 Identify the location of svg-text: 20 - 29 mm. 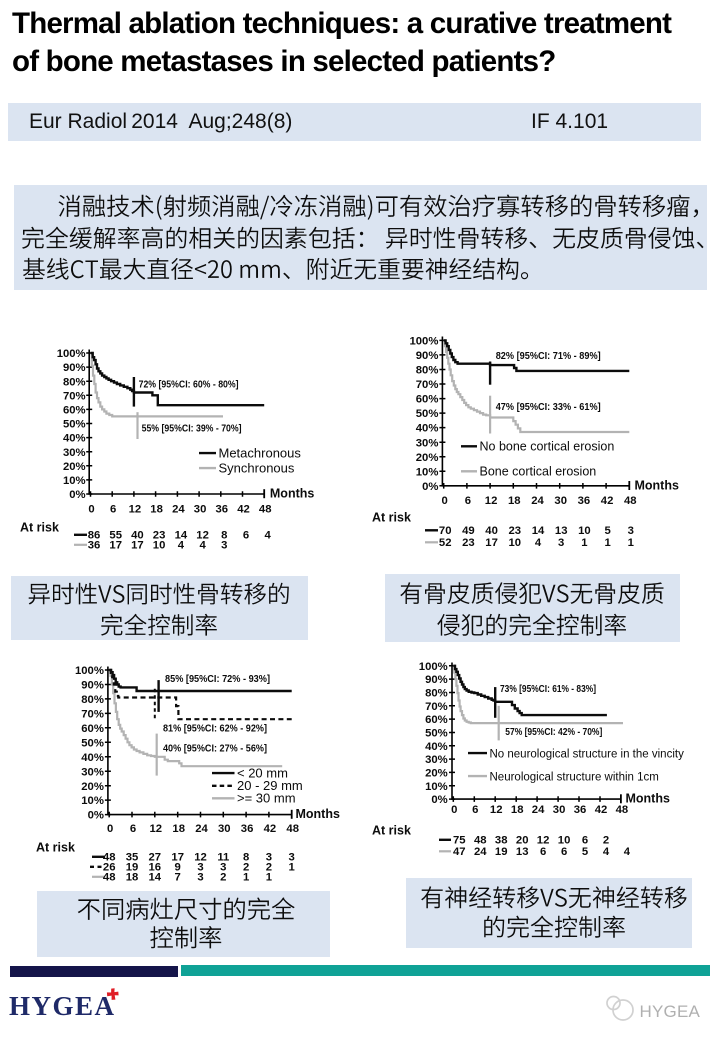
(270, 785).